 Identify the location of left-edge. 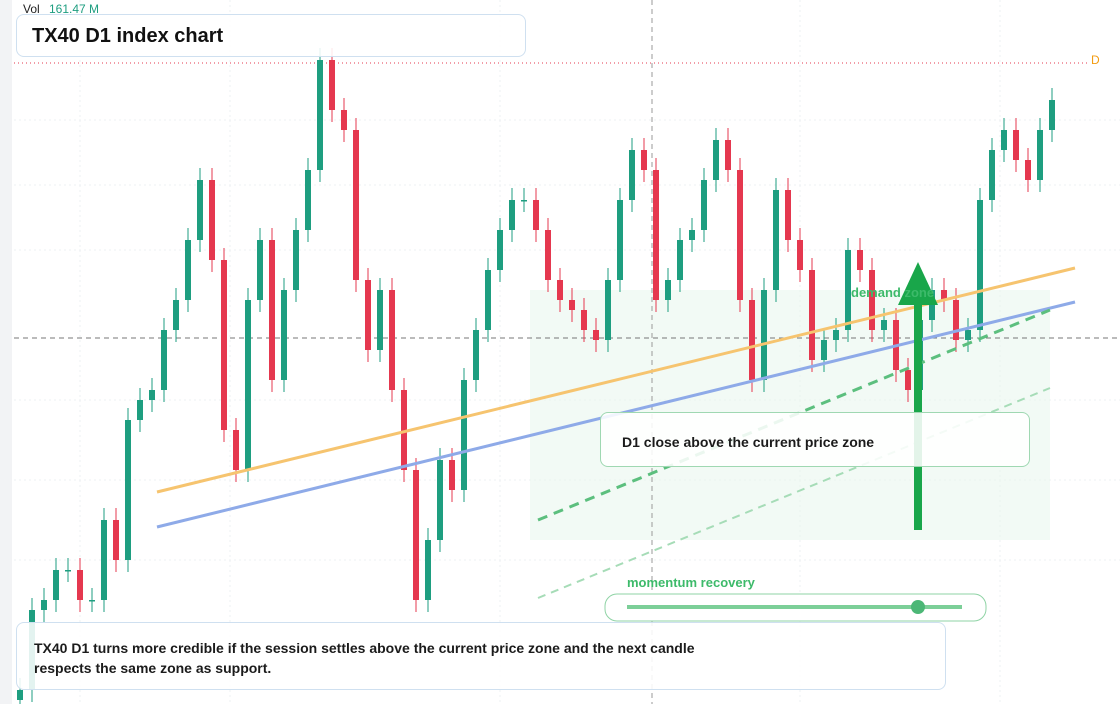
(6, 352).